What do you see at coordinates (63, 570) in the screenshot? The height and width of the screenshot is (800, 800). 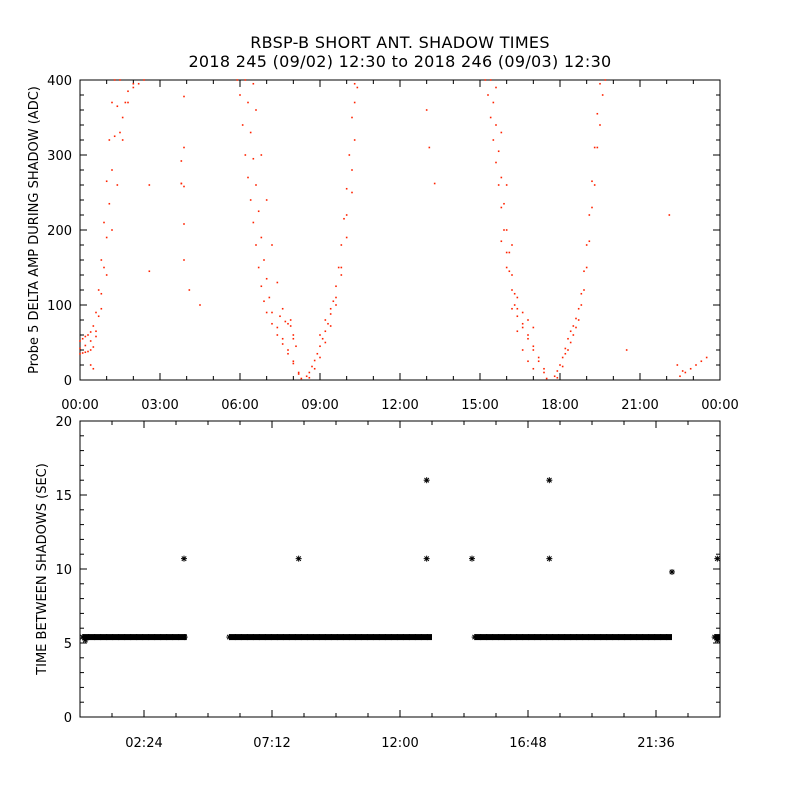 I see `y-tick-label: 10` at bounding box center [63, 570].